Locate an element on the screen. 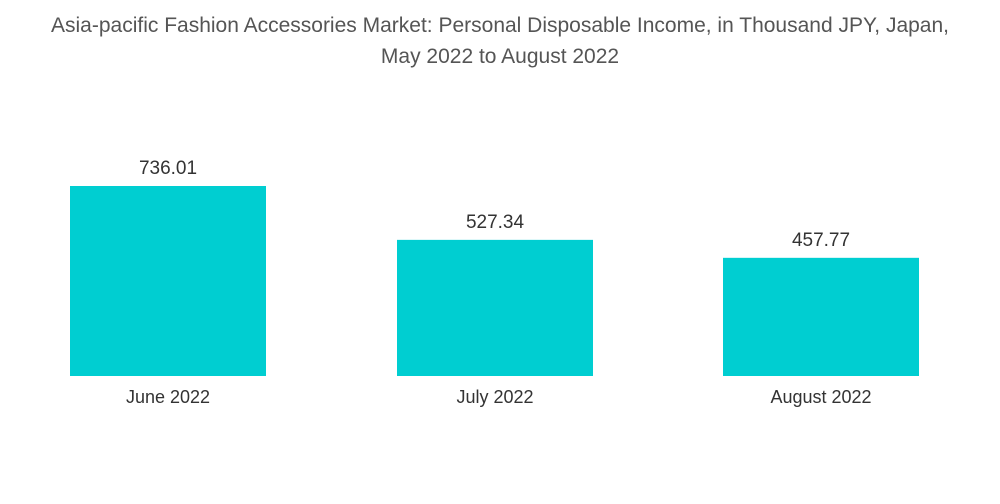  x-tick-label-0: June 2022 is located at coordinates (168, 397).